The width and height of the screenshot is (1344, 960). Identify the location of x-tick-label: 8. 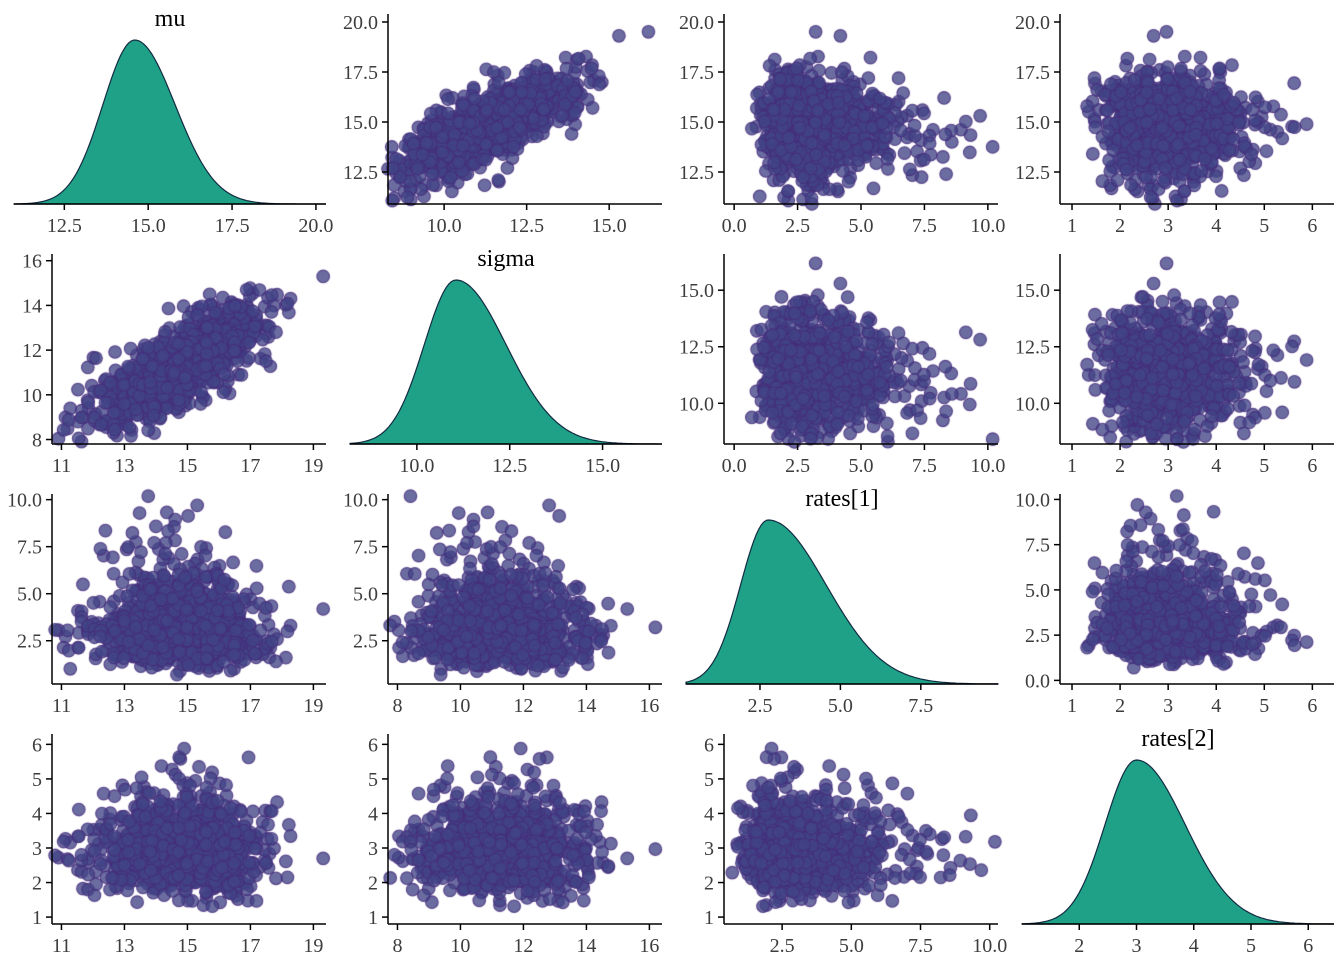
(397, 706).